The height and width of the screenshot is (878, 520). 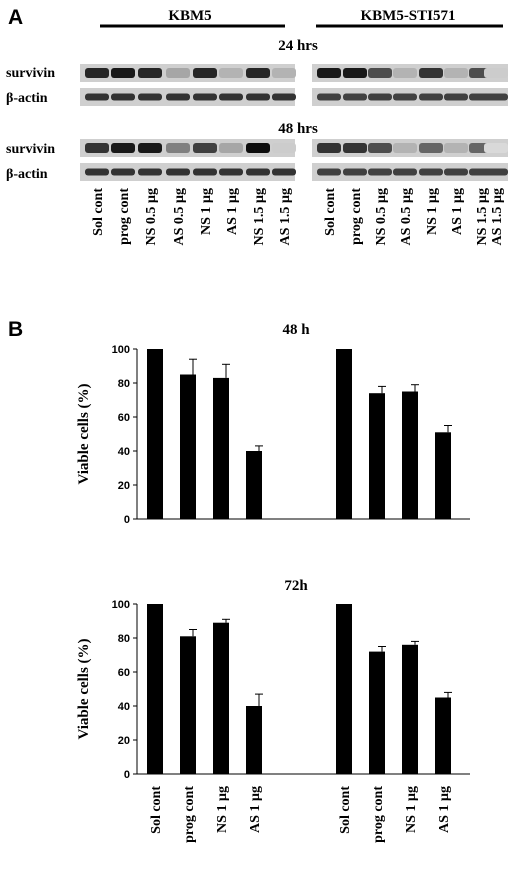 What do you see at coordinates (27, 174) in the screenshot?
I see `blot-row-label-actin-48: β-actin` at bounding box center [27, 174].